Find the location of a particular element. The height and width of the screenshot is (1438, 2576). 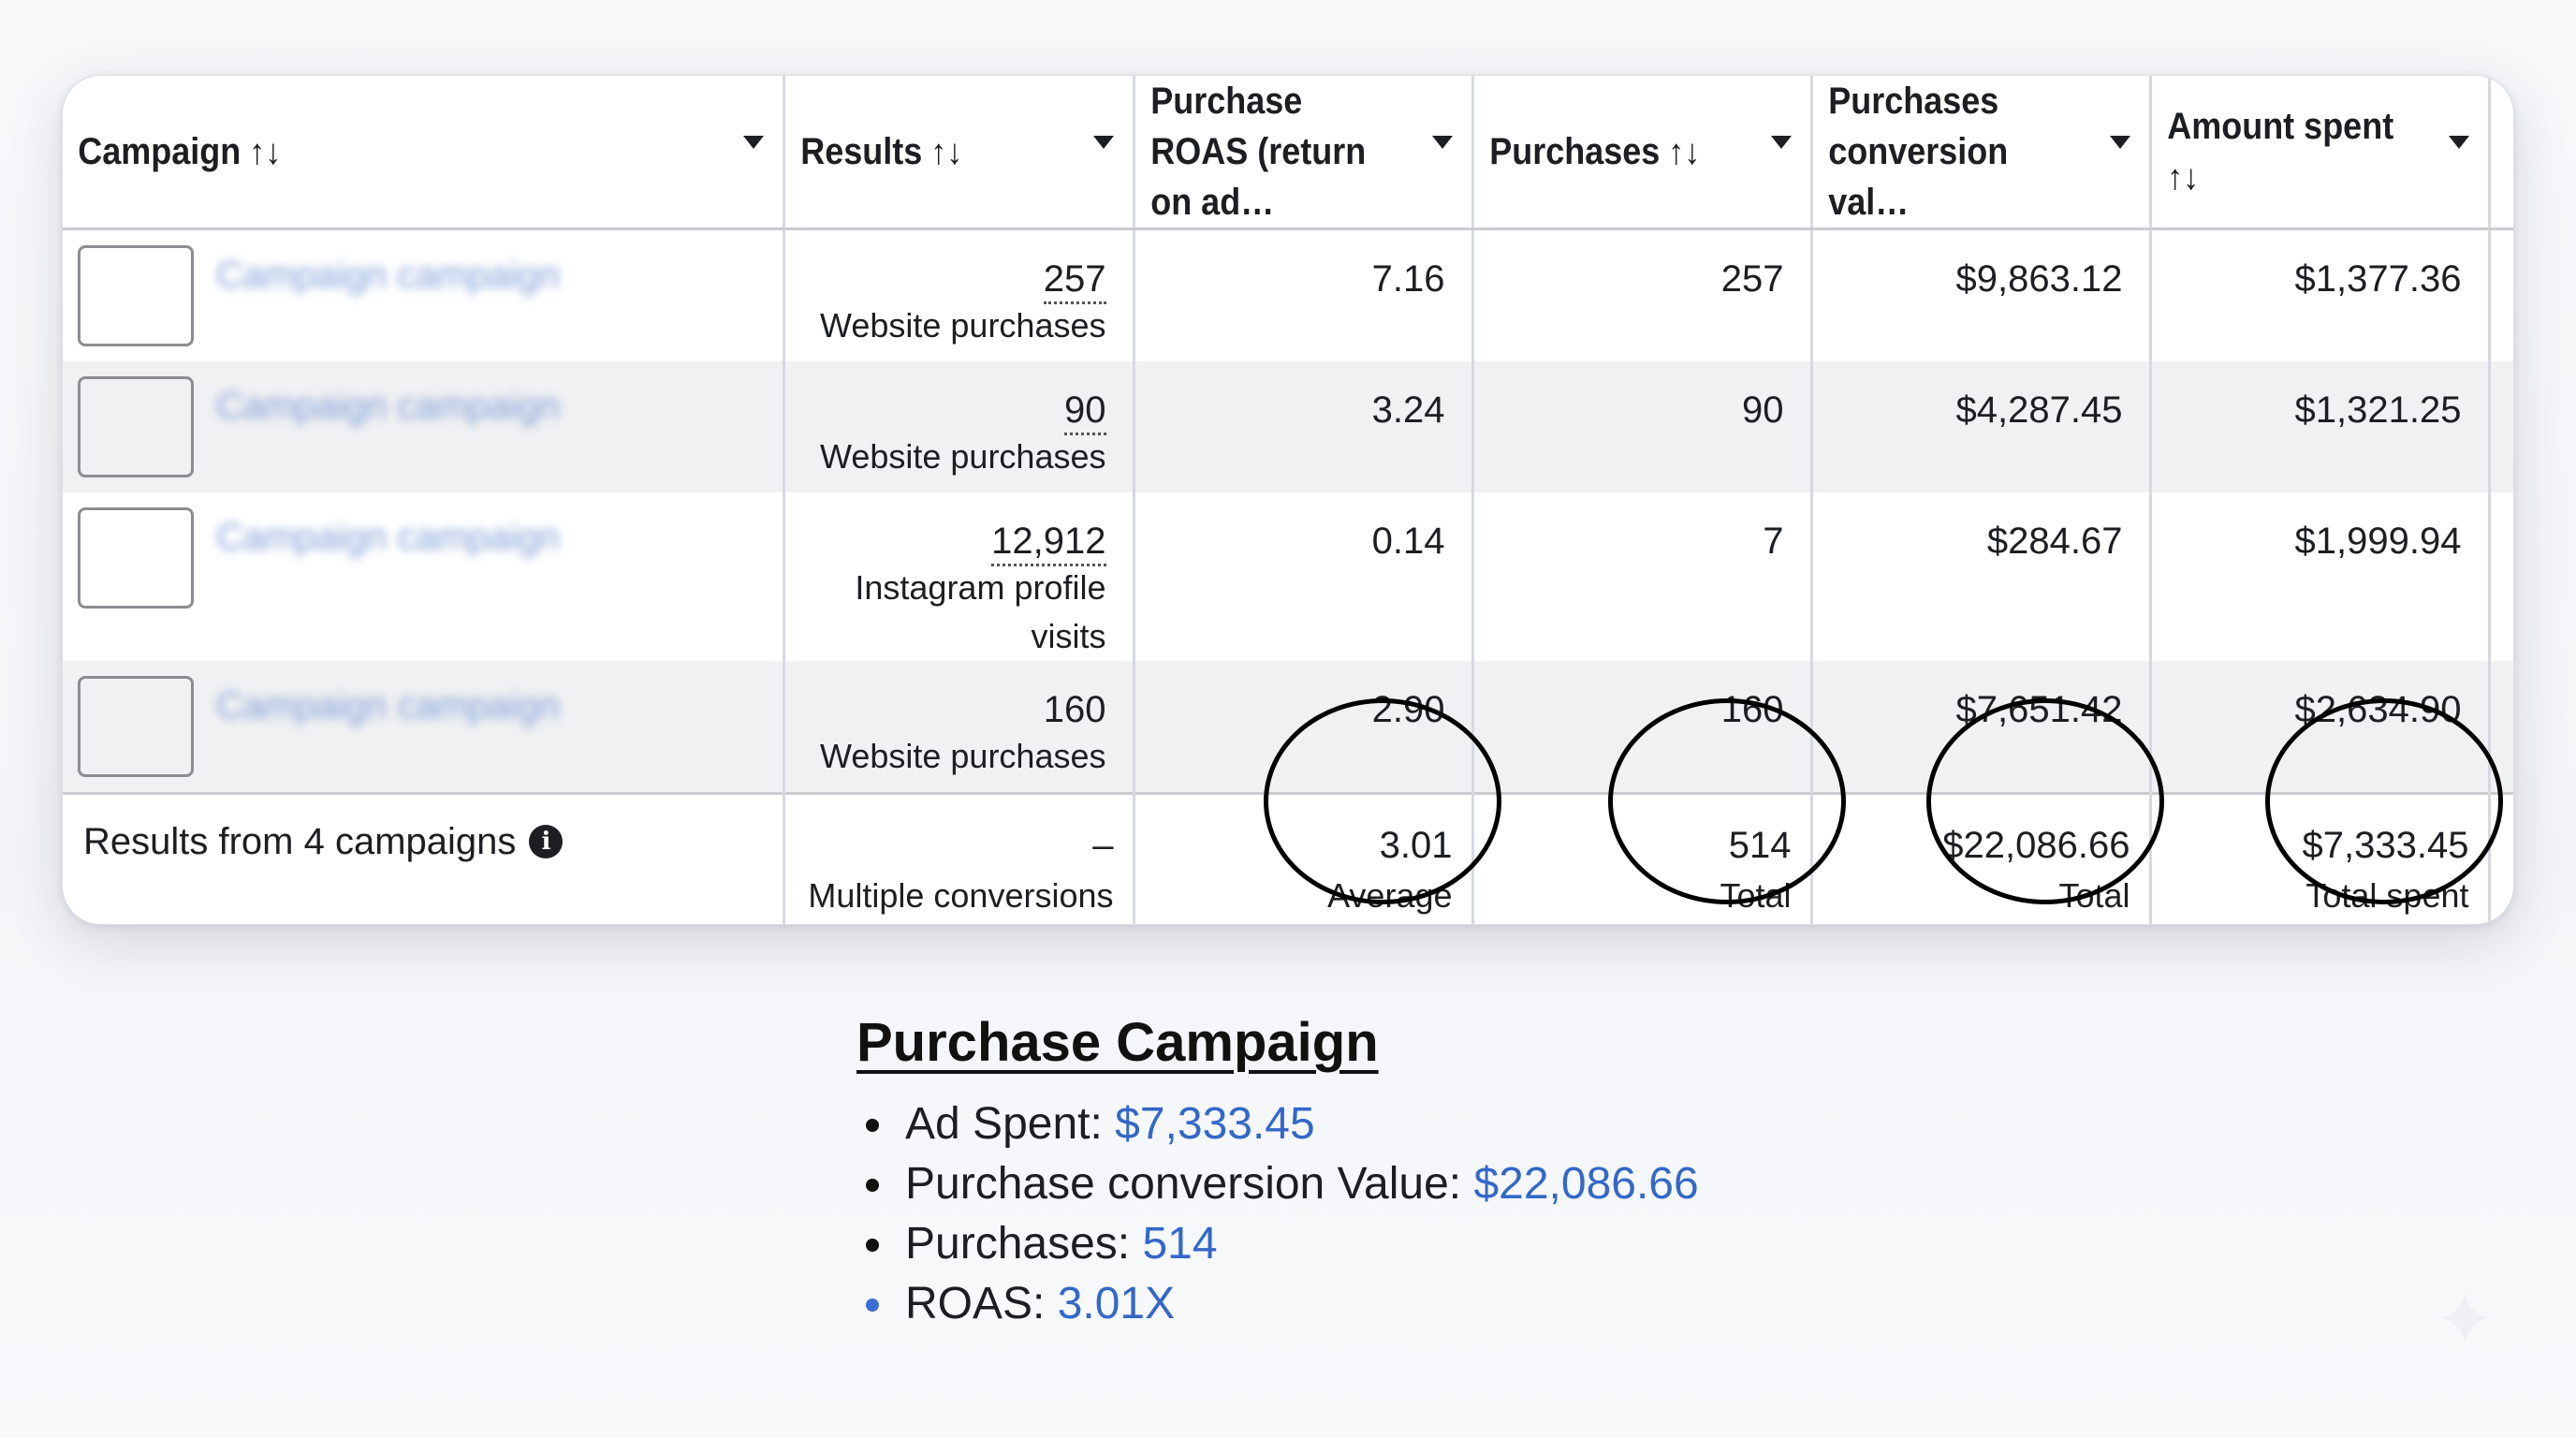

results-type: Instagram profile visits is located at coordinates (980, 611).